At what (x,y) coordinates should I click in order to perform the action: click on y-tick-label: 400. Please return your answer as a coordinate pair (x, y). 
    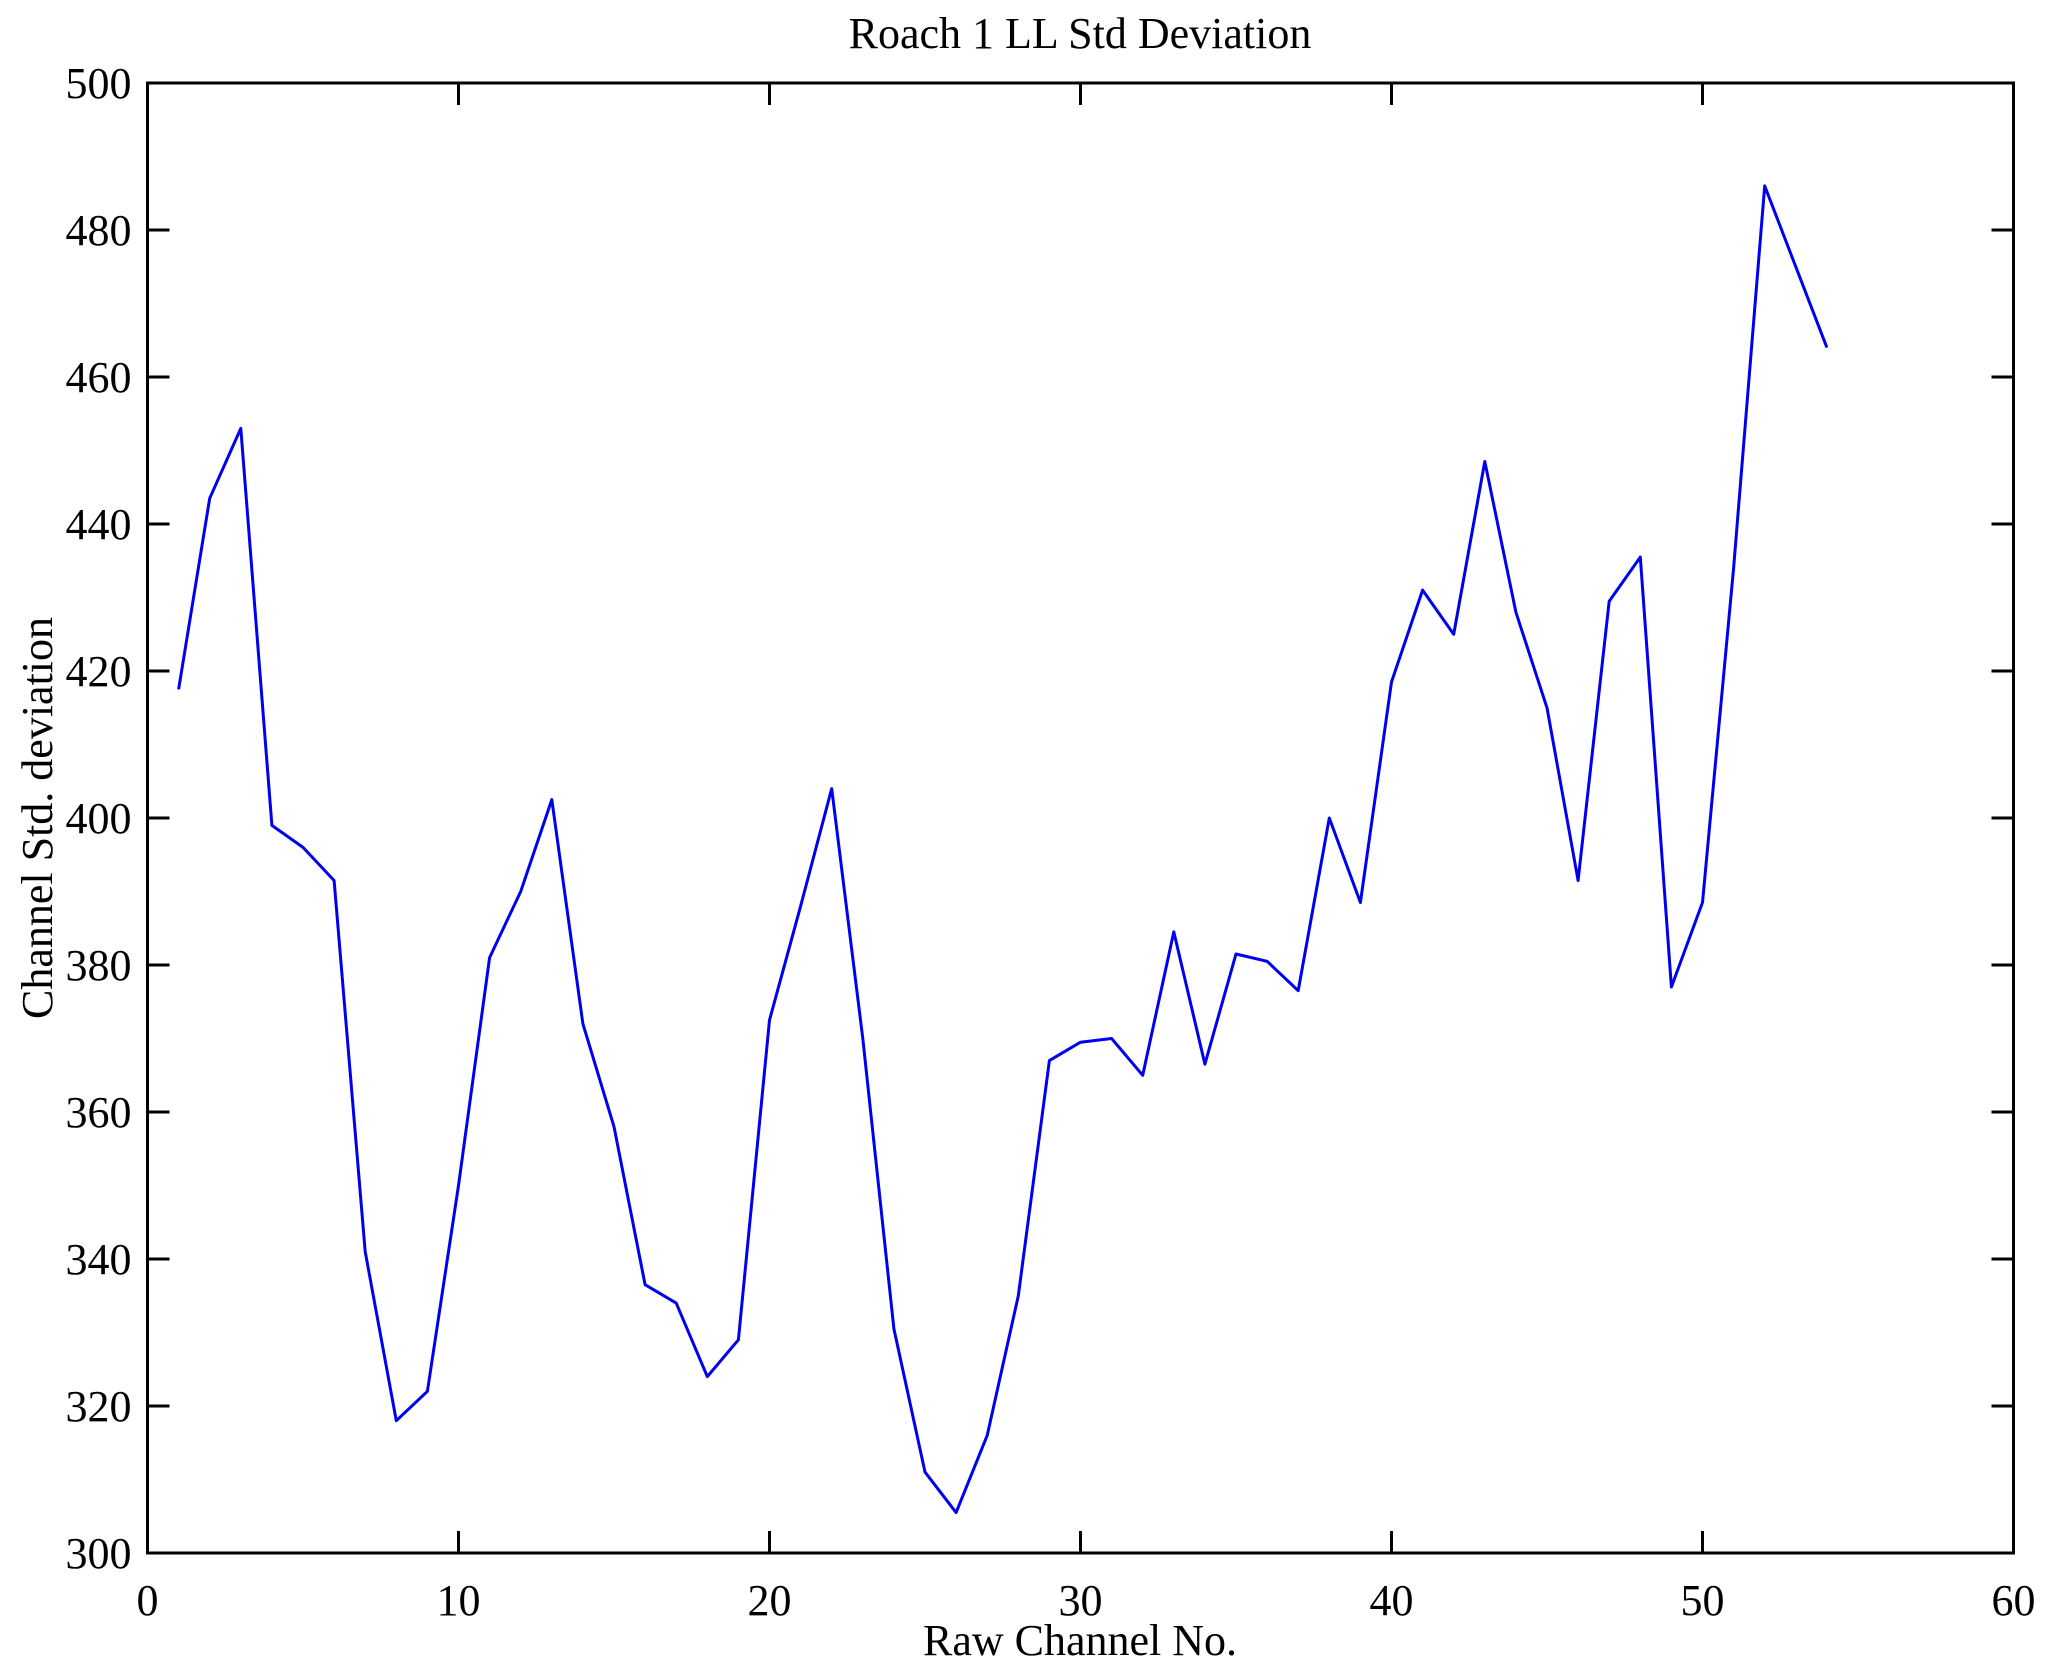
    Looking at the image, I should click on (99, 818).